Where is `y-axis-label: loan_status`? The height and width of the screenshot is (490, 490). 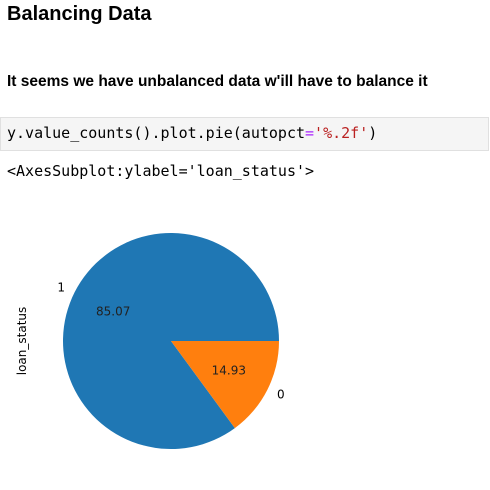 y-axis-label: loan_status is located at coordinates (22, 341).